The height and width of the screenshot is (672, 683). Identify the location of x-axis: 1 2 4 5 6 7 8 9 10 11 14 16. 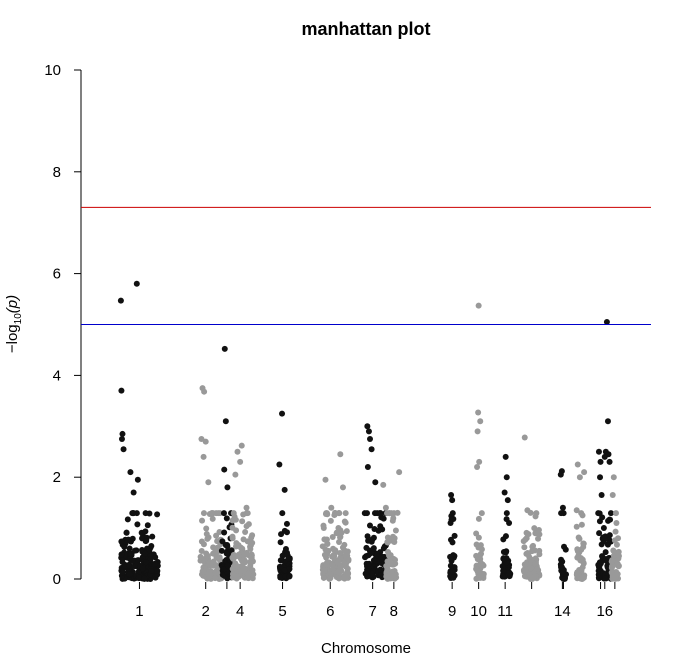
(375, 601).